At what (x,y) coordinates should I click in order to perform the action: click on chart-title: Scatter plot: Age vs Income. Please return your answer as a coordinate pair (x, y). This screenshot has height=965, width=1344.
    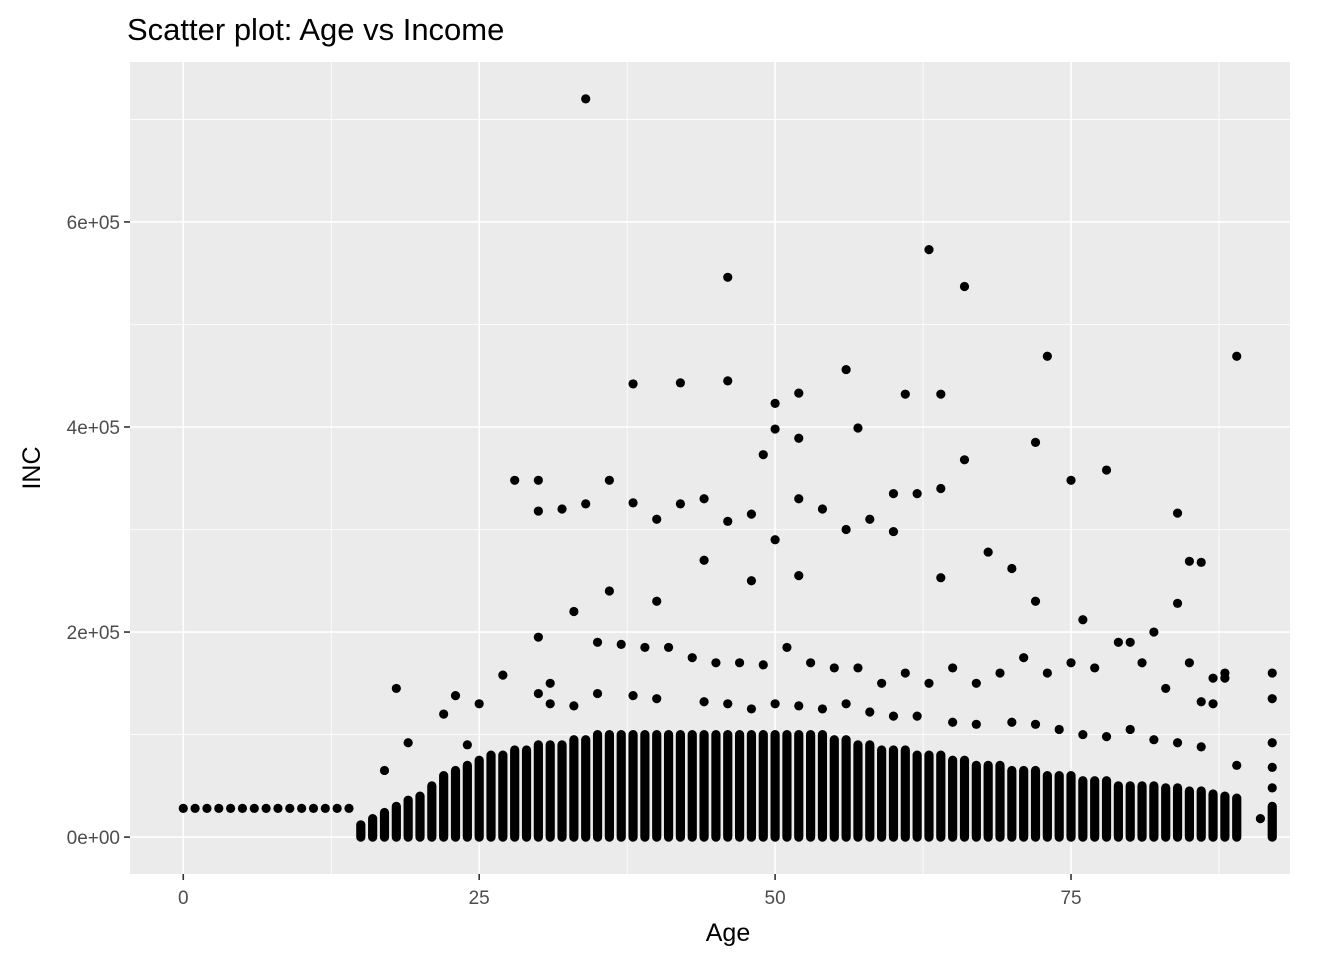
    Looking at the image, I should click on (315, 29).